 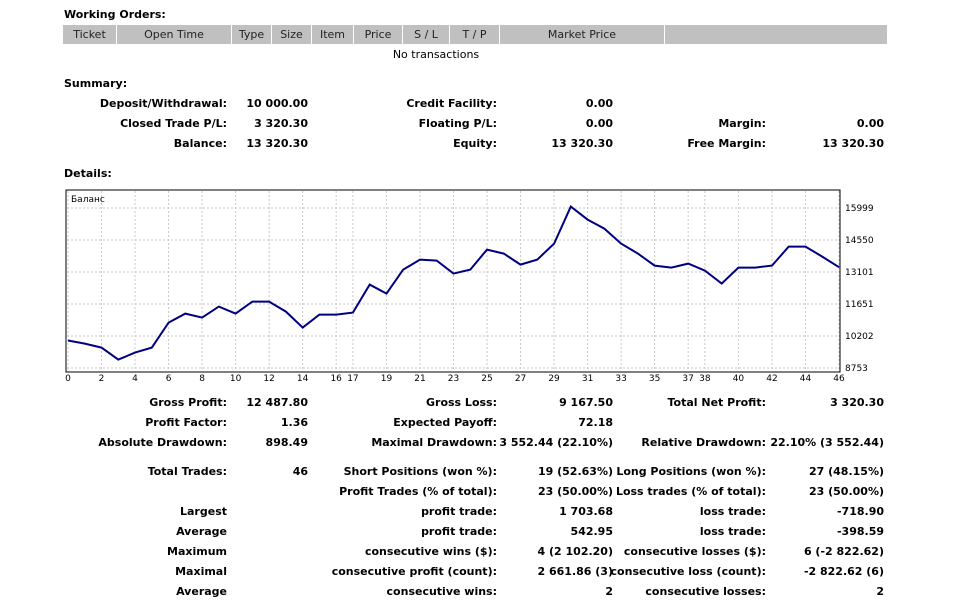 What do you see at coordinates (277, 402) in the screenshot?
I see `field-value: 12 487.80` at bounding box center [277, 402].